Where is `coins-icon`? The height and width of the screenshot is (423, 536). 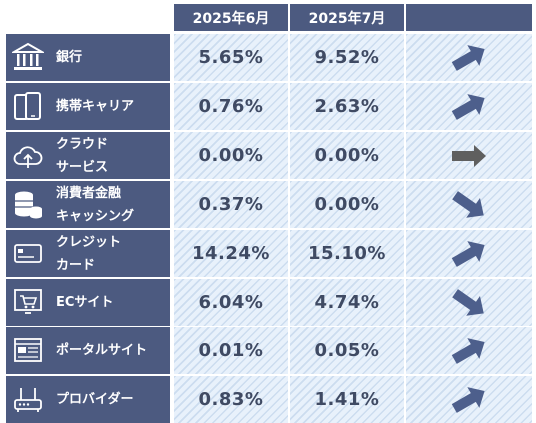 coins-icon is located at coordinates (28, 204).